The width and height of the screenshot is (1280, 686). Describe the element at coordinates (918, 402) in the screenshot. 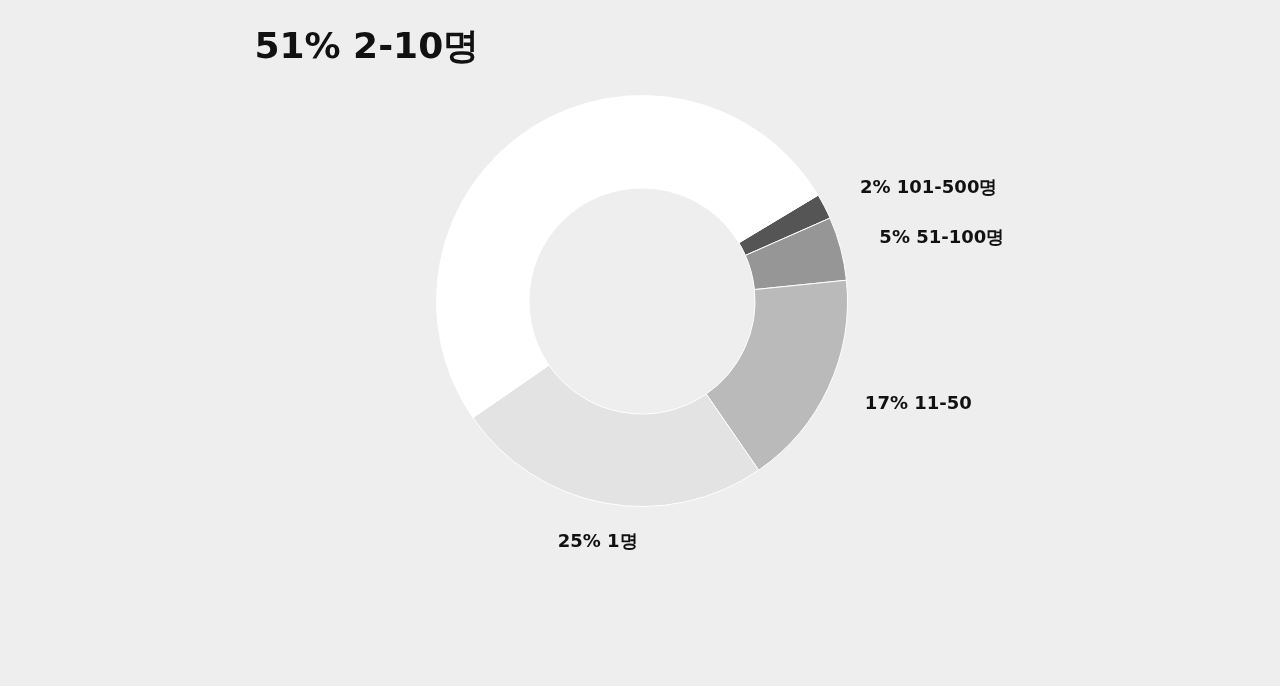

I see `slice-label: 17% 11-50` at that location.